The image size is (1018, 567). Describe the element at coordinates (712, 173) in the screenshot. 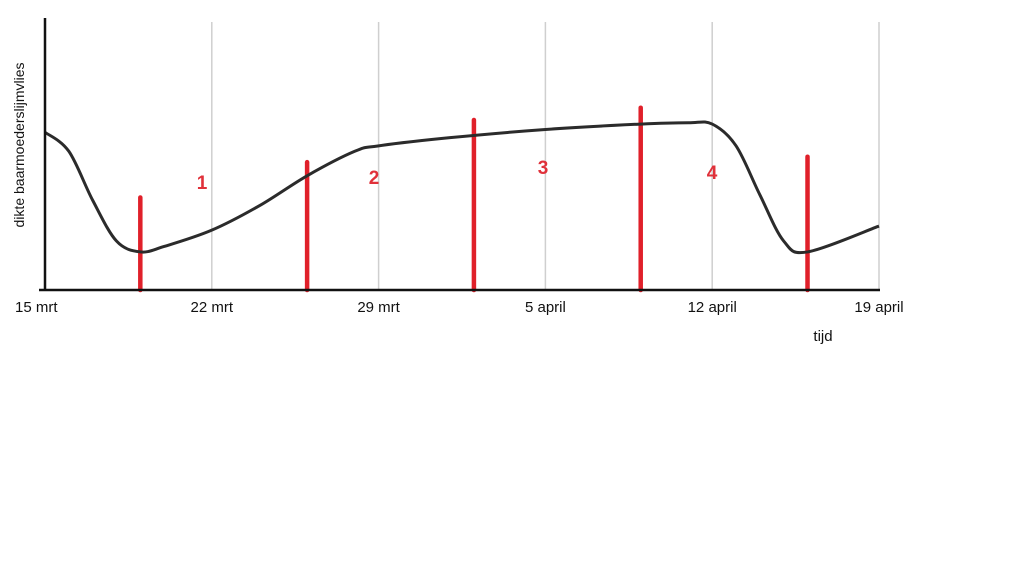

I see `phase-label: 4` at that location.